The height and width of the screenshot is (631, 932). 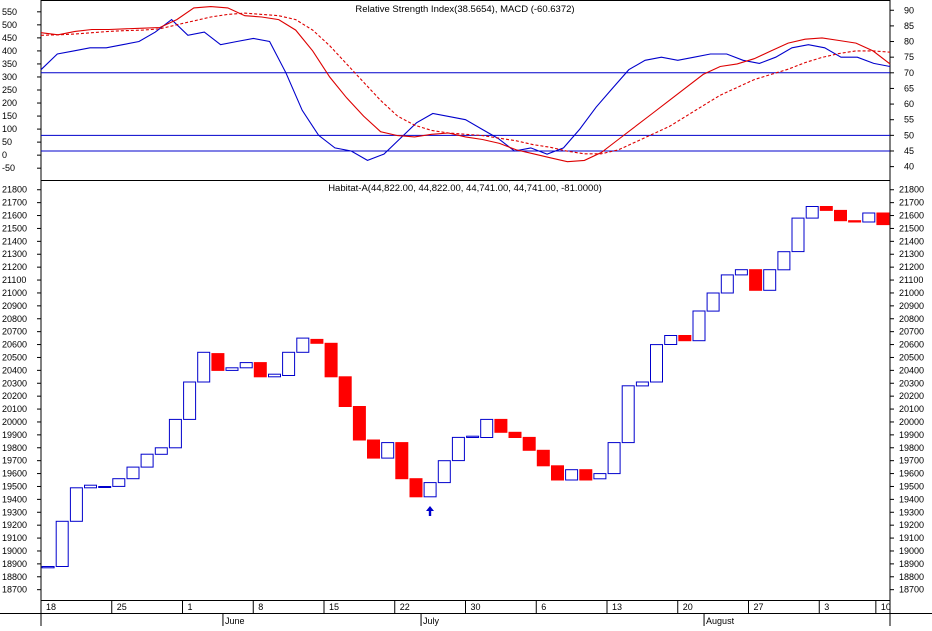 What do you see at coordinates (9, 12) in the screenshot?
I see `left-tick-label: 550` at bounding box center [9, 12].